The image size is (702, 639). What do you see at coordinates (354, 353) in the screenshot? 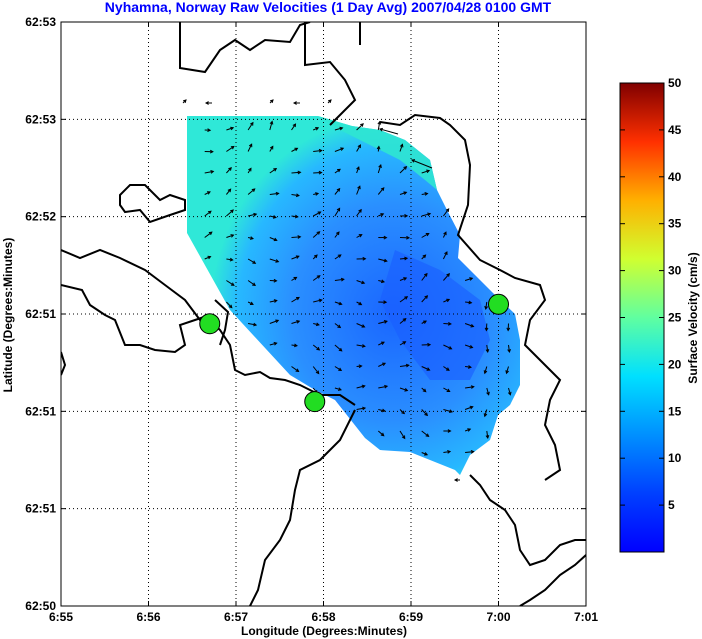
I see `stations` at bounding box center [354, 353].